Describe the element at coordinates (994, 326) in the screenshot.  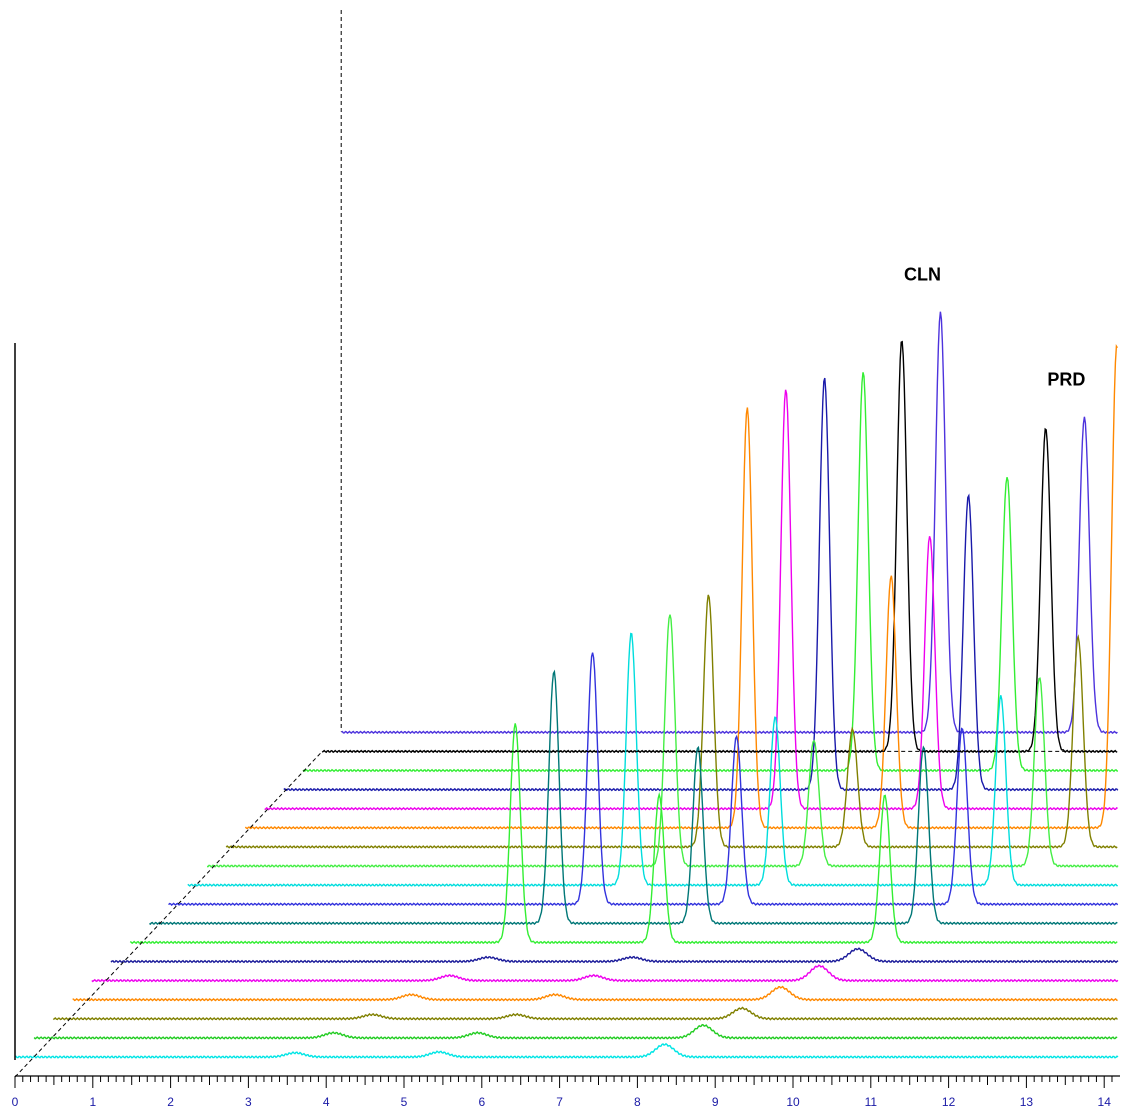
I see `peak-annotations: CLNPRDFBX` at that location.